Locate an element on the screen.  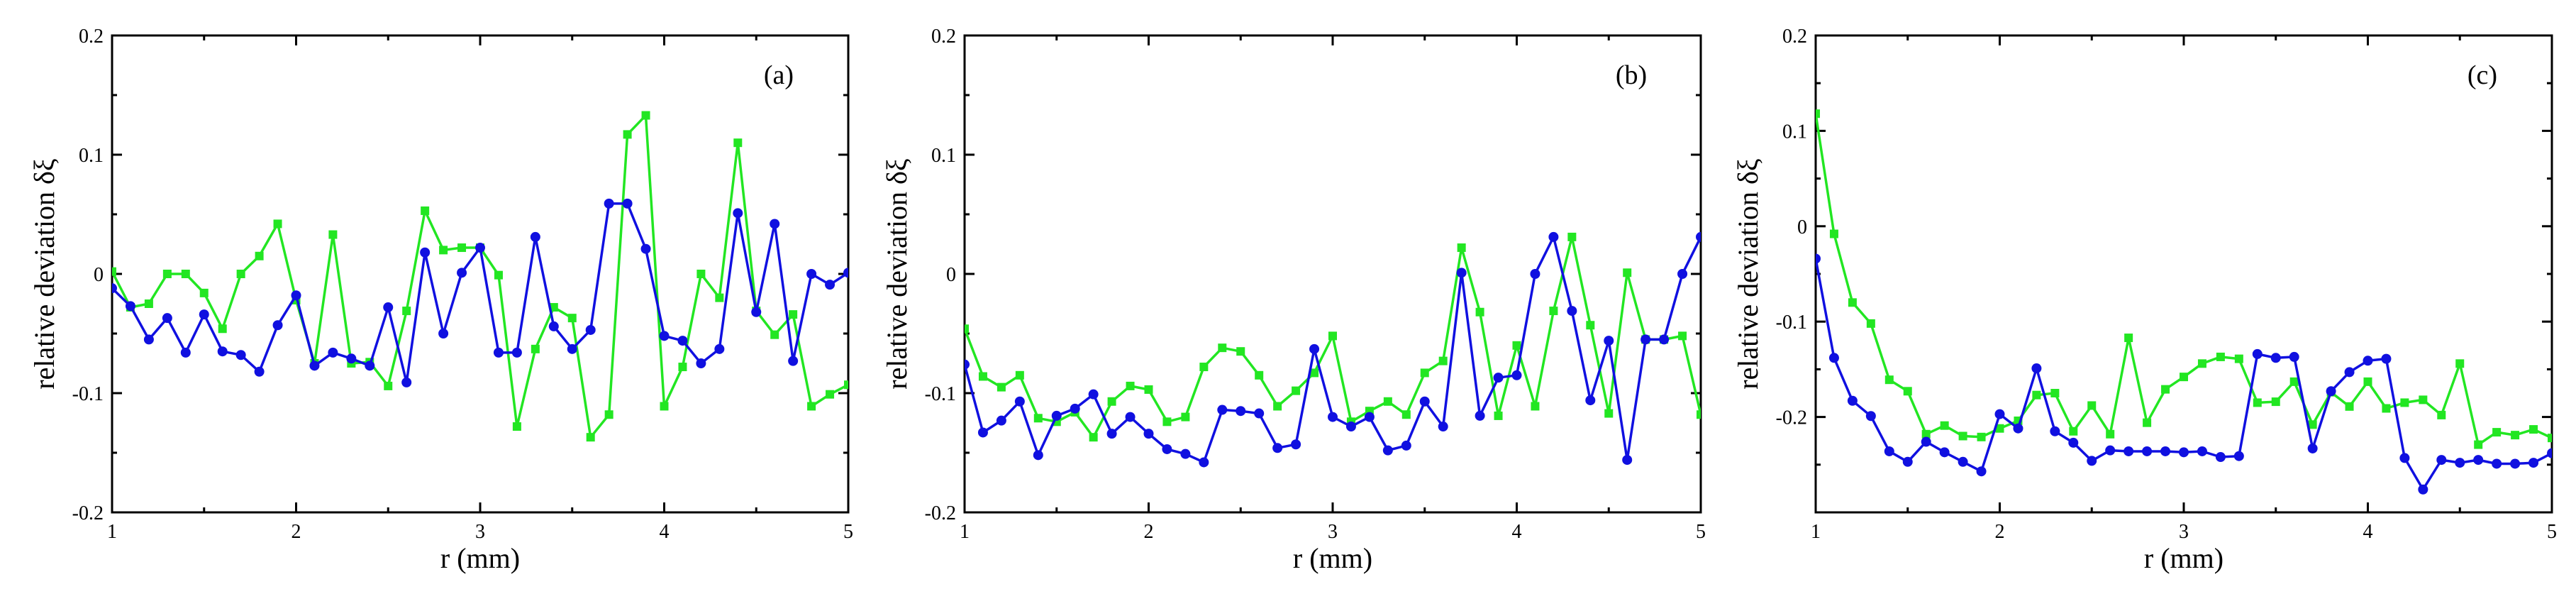
x-tick-label: 2 is located at coordinates (296, 532).